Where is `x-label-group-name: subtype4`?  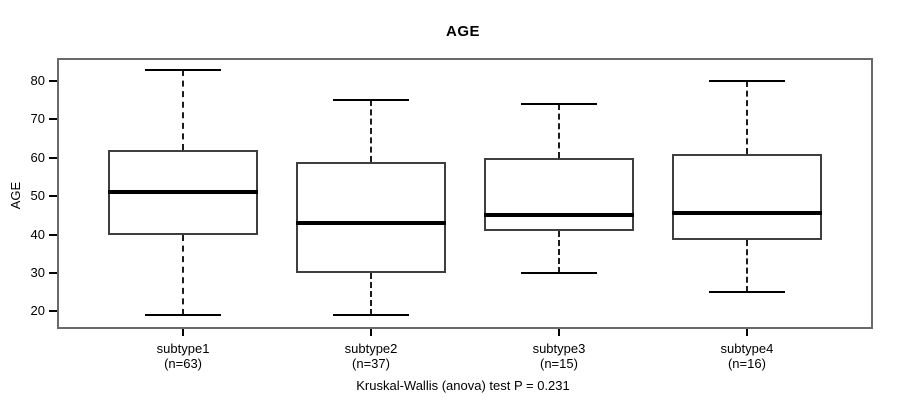 x-label-group-name: subtype4 is located at coordinates (747, 348).